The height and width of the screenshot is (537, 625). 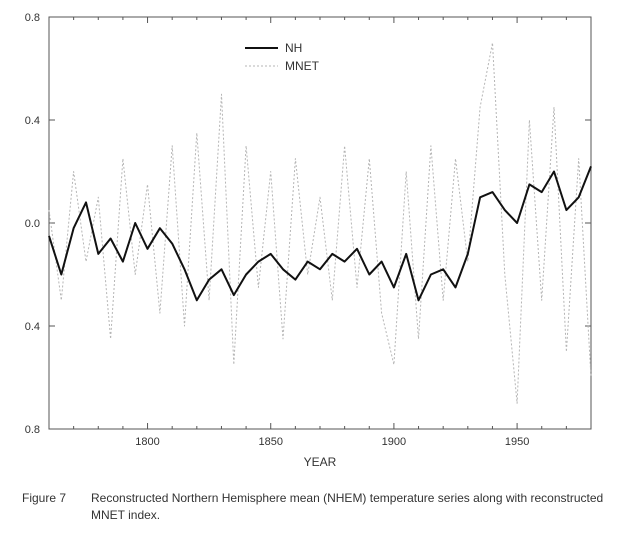 What do you see at coordinates (44, 498) in the screenshot?
I see `caption-label: Figure 7` at bounding box center [44, 498].